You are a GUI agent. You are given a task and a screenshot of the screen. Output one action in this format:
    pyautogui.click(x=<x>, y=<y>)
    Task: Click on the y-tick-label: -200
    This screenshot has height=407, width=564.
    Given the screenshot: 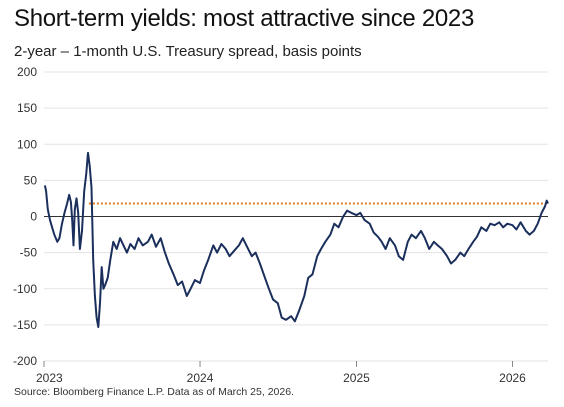 What is the action you would take?
    pyautogui.click(x=25, y=361)
    